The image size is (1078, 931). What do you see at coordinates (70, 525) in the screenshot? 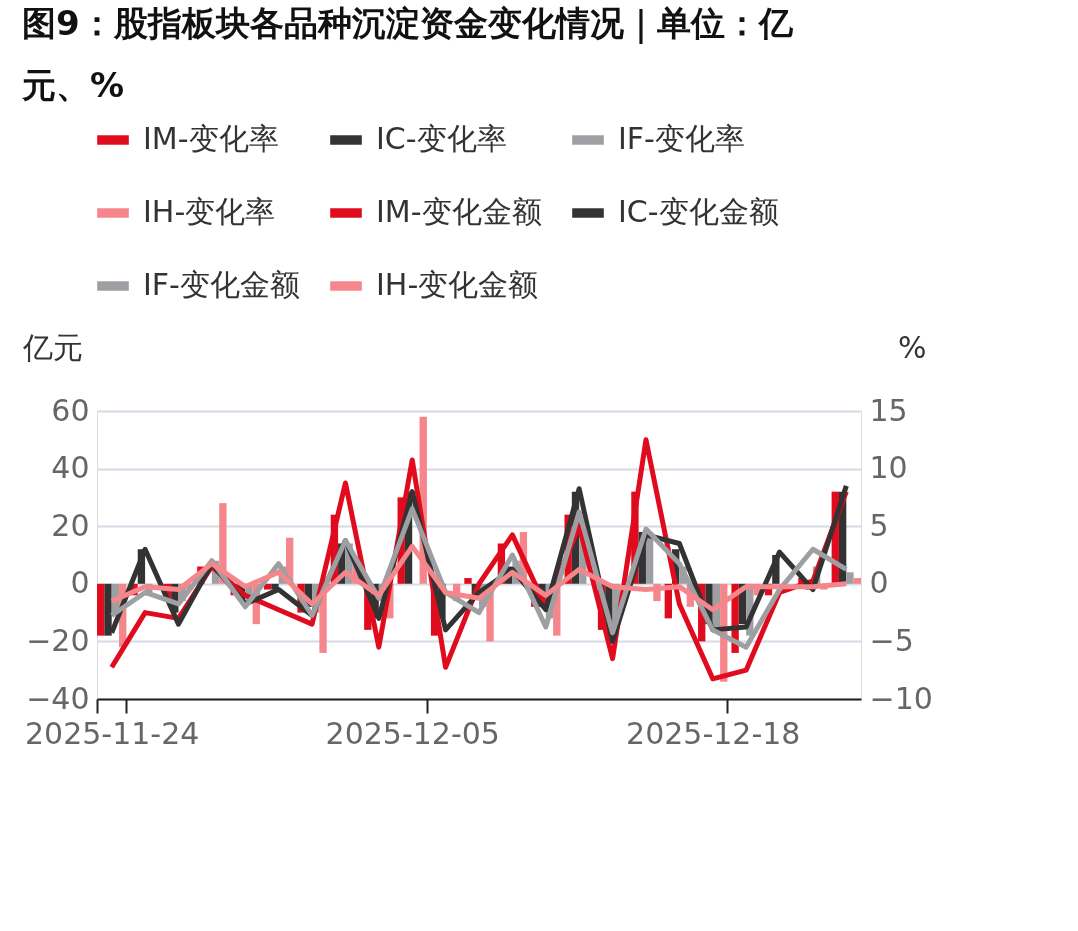
I see `y-tick-label: 20` at bounding box center [70, 525].